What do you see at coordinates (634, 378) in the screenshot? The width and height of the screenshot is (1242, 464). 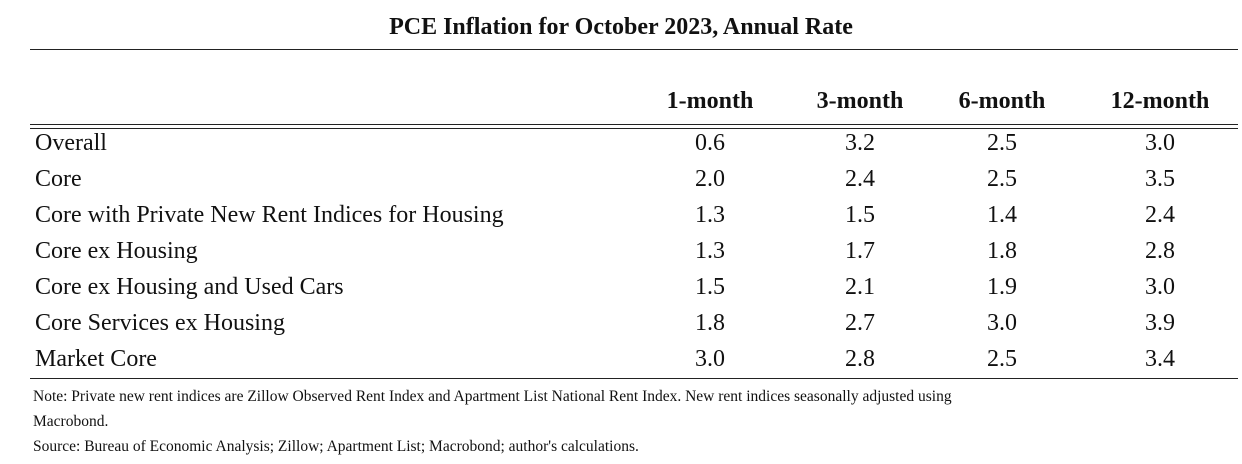 I see `table-bottom-rule` at bounding box center [634, 378].